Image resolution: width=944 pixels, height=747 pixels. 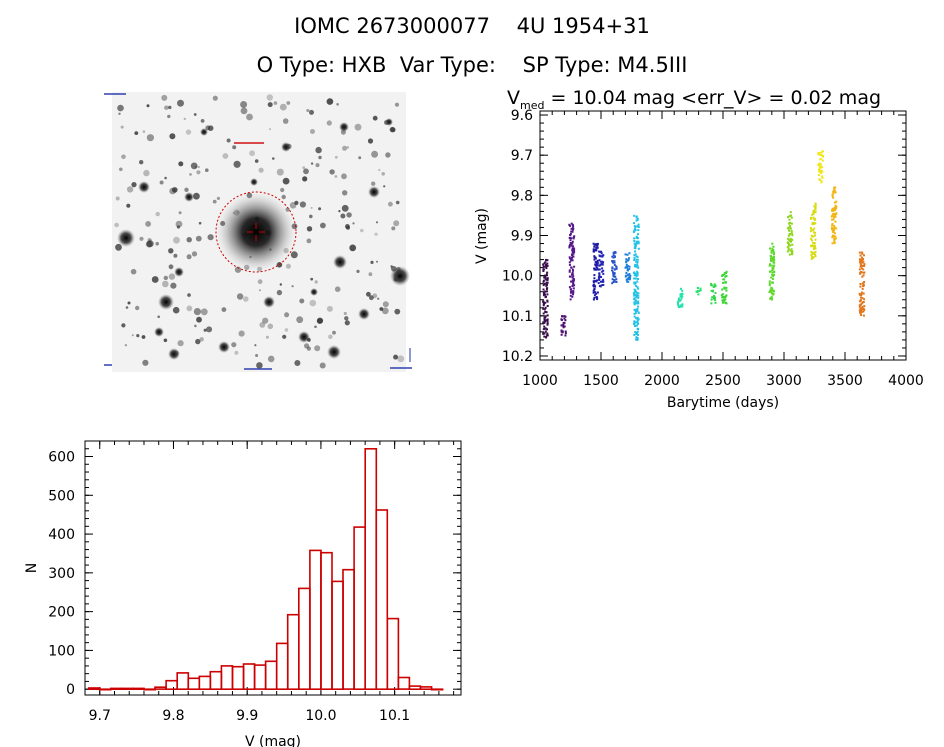 What do you see at coordinates (517, 317) in the screenshot?
I see `y-tick-label: 10.1` at bounding box center [517, 317].